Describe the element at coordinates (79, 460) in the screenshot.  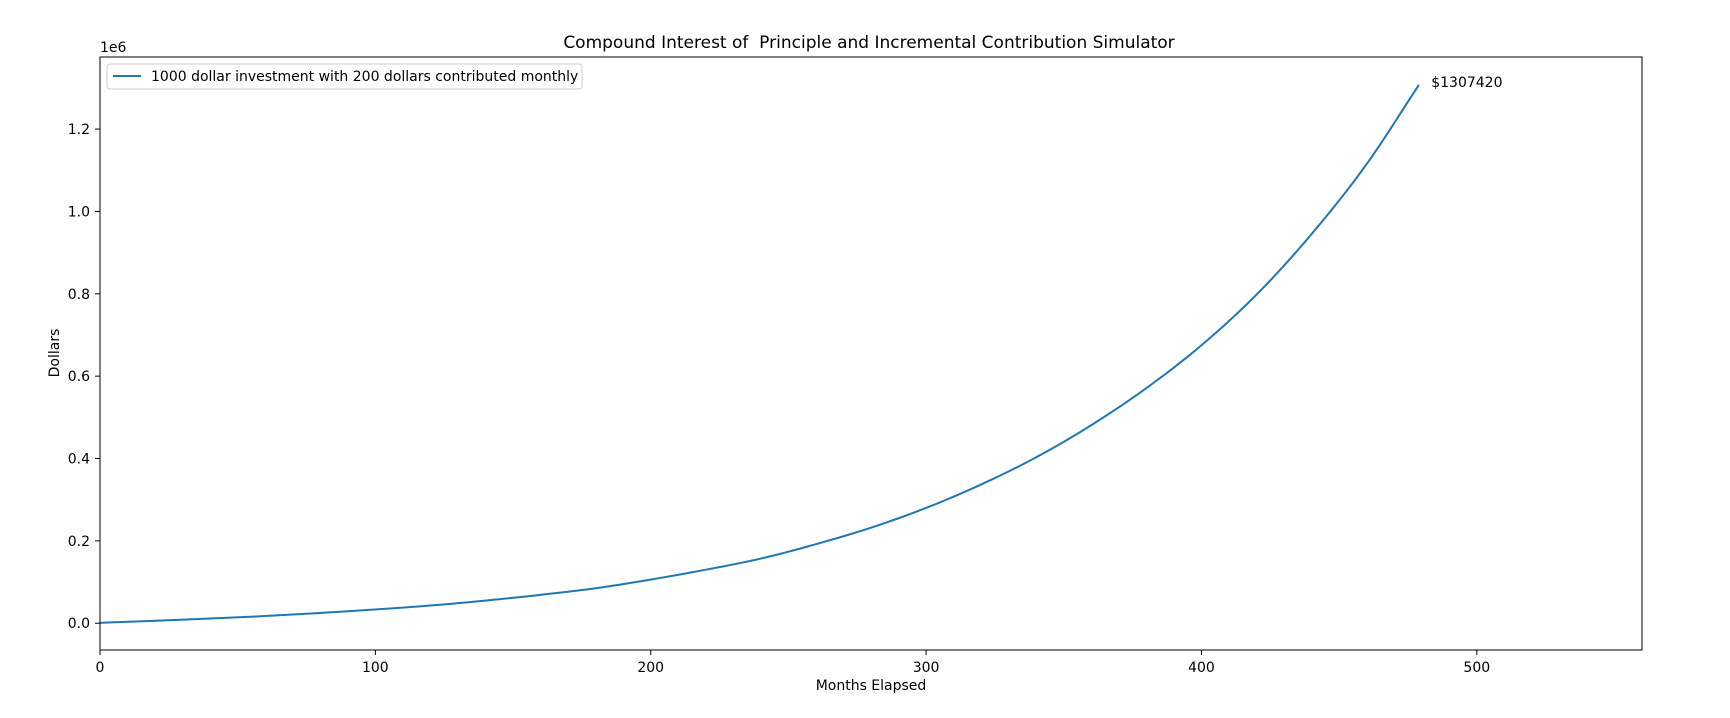
I see `y-tick-label: 0.4` at that location.